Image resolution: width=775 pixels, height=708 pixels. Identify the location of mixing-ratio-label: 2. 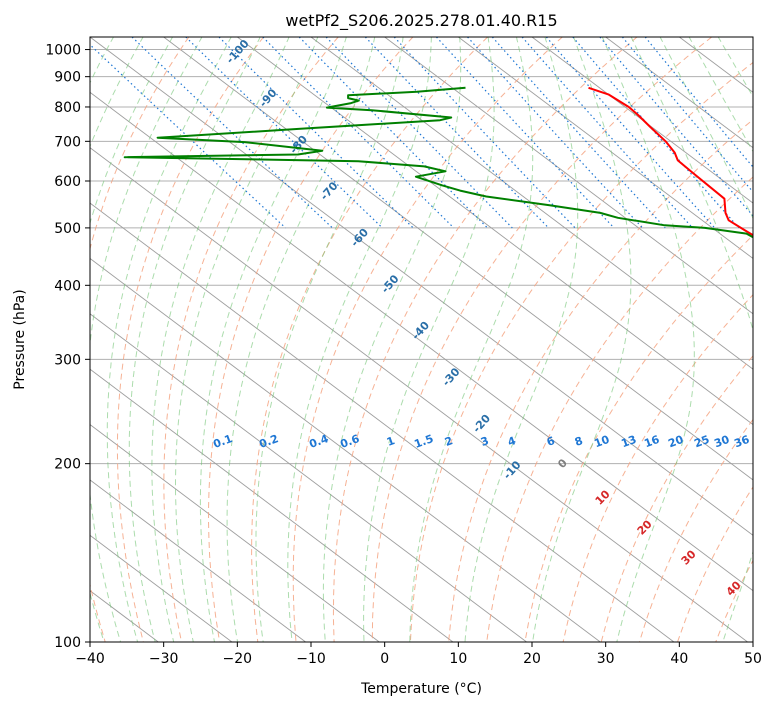
(449, 441).